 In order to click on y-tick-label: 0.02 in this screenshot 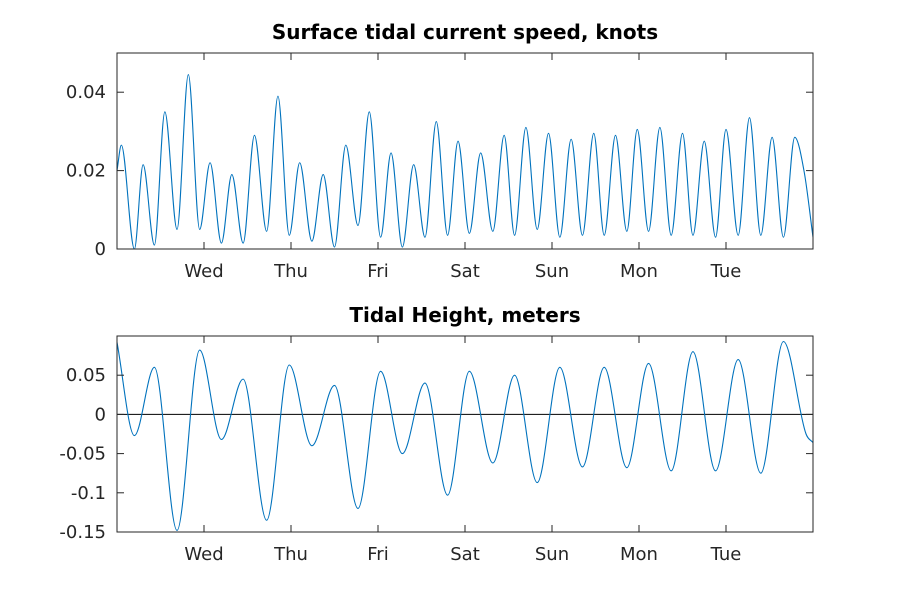, I will do `click(86, 171)`.